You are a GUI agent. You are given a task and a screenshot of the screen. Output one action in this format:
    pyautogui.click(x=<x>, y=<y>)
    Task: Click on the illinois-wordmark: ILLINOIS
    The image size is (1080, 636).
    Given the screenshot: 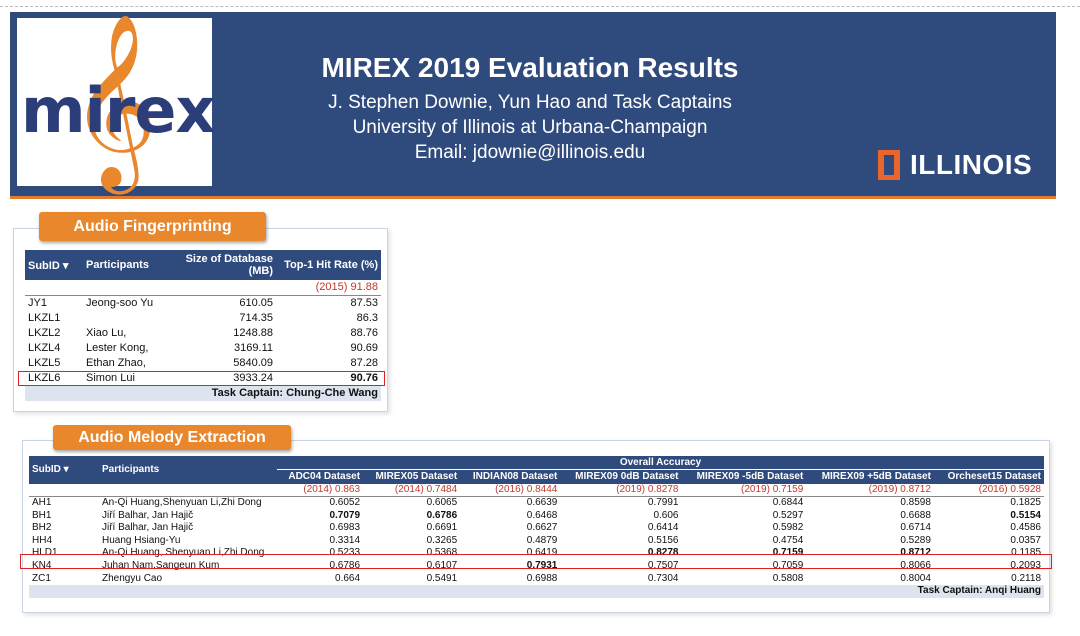 What is the action you would take?
    pyautogui.click(x=971, y=164)
    